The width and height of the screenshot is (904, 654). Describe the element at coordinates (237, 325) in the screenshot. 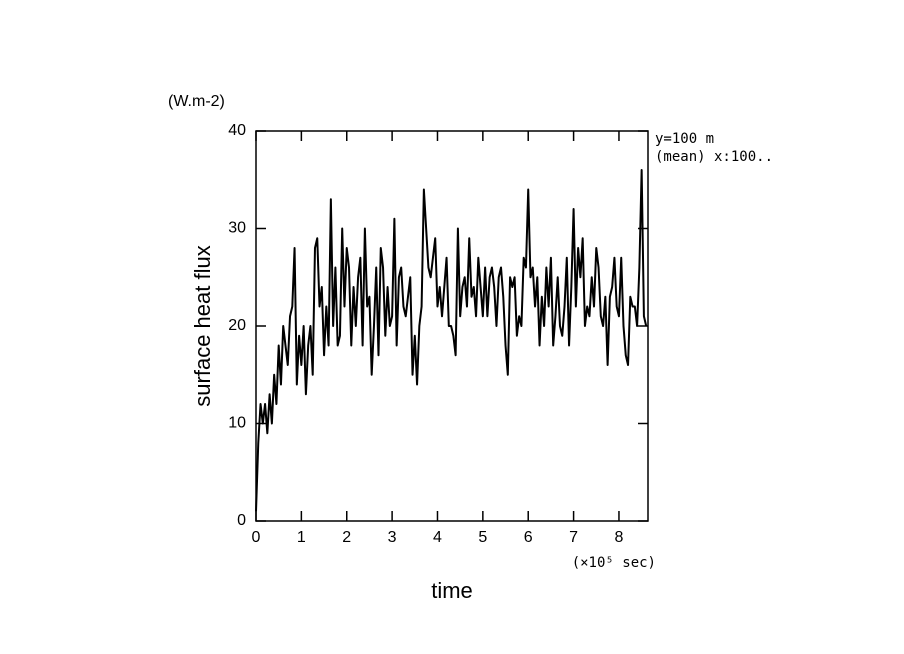

I see `y-tick-label: 20` at that location.